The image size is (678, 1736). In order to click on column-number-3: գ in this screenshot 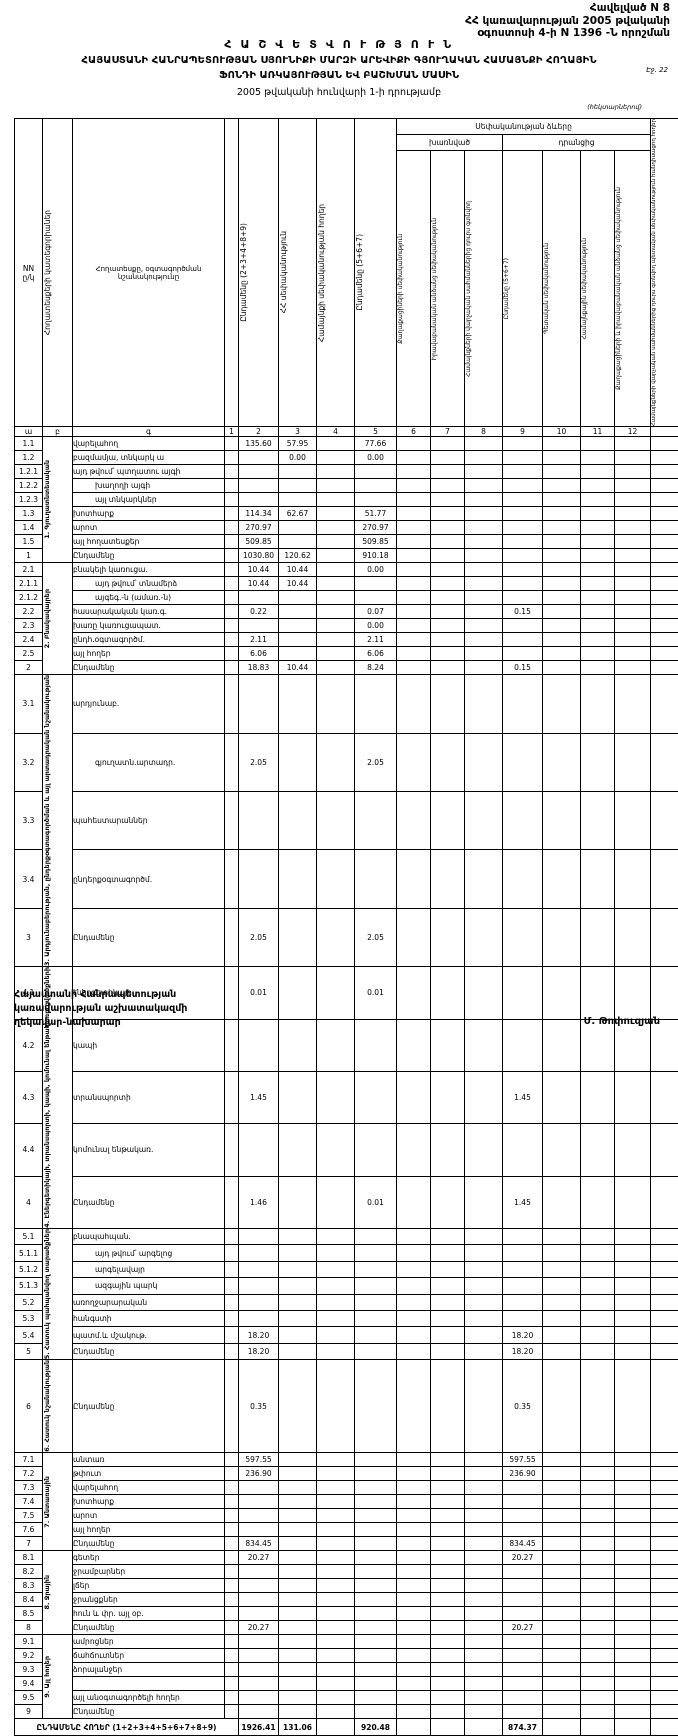, I will do `click(149, 432)`.